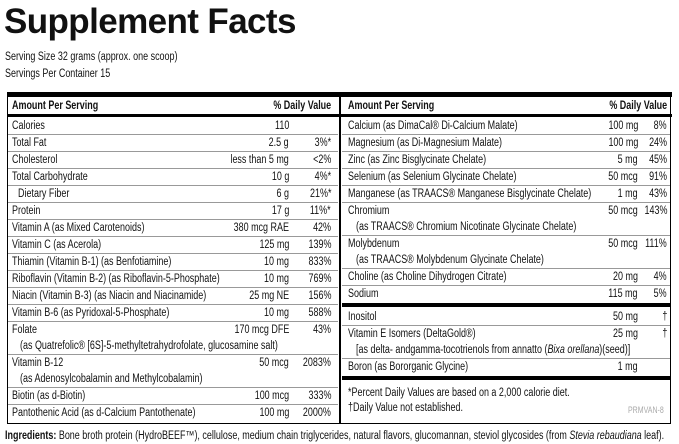 Image resolution: width=679 pixels, height=444 pixels. What do you see at coordinates (271, 396) in the screenshot?
I see `nutrient-amount: 100 mcg` at bounding box center [271, 396].